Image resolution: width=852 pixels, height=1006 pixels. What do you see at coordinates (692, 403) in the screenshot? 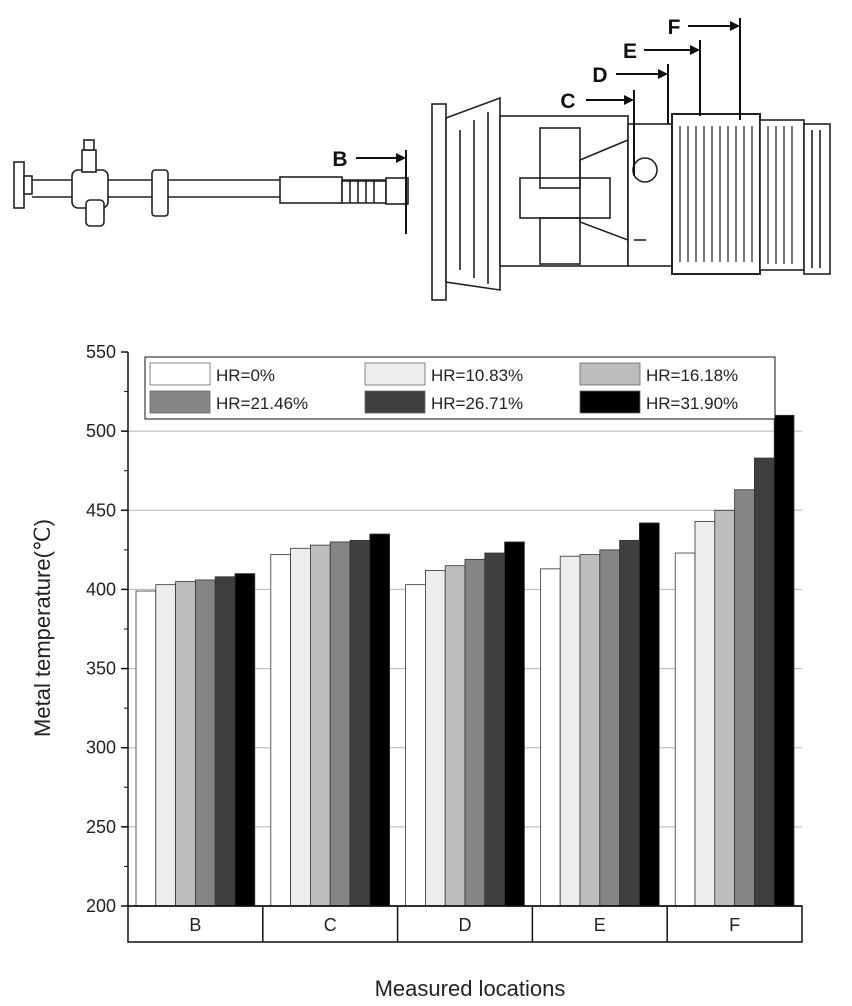
I see `legend-label: HR=31.90%` at bounding box center [692, 403].